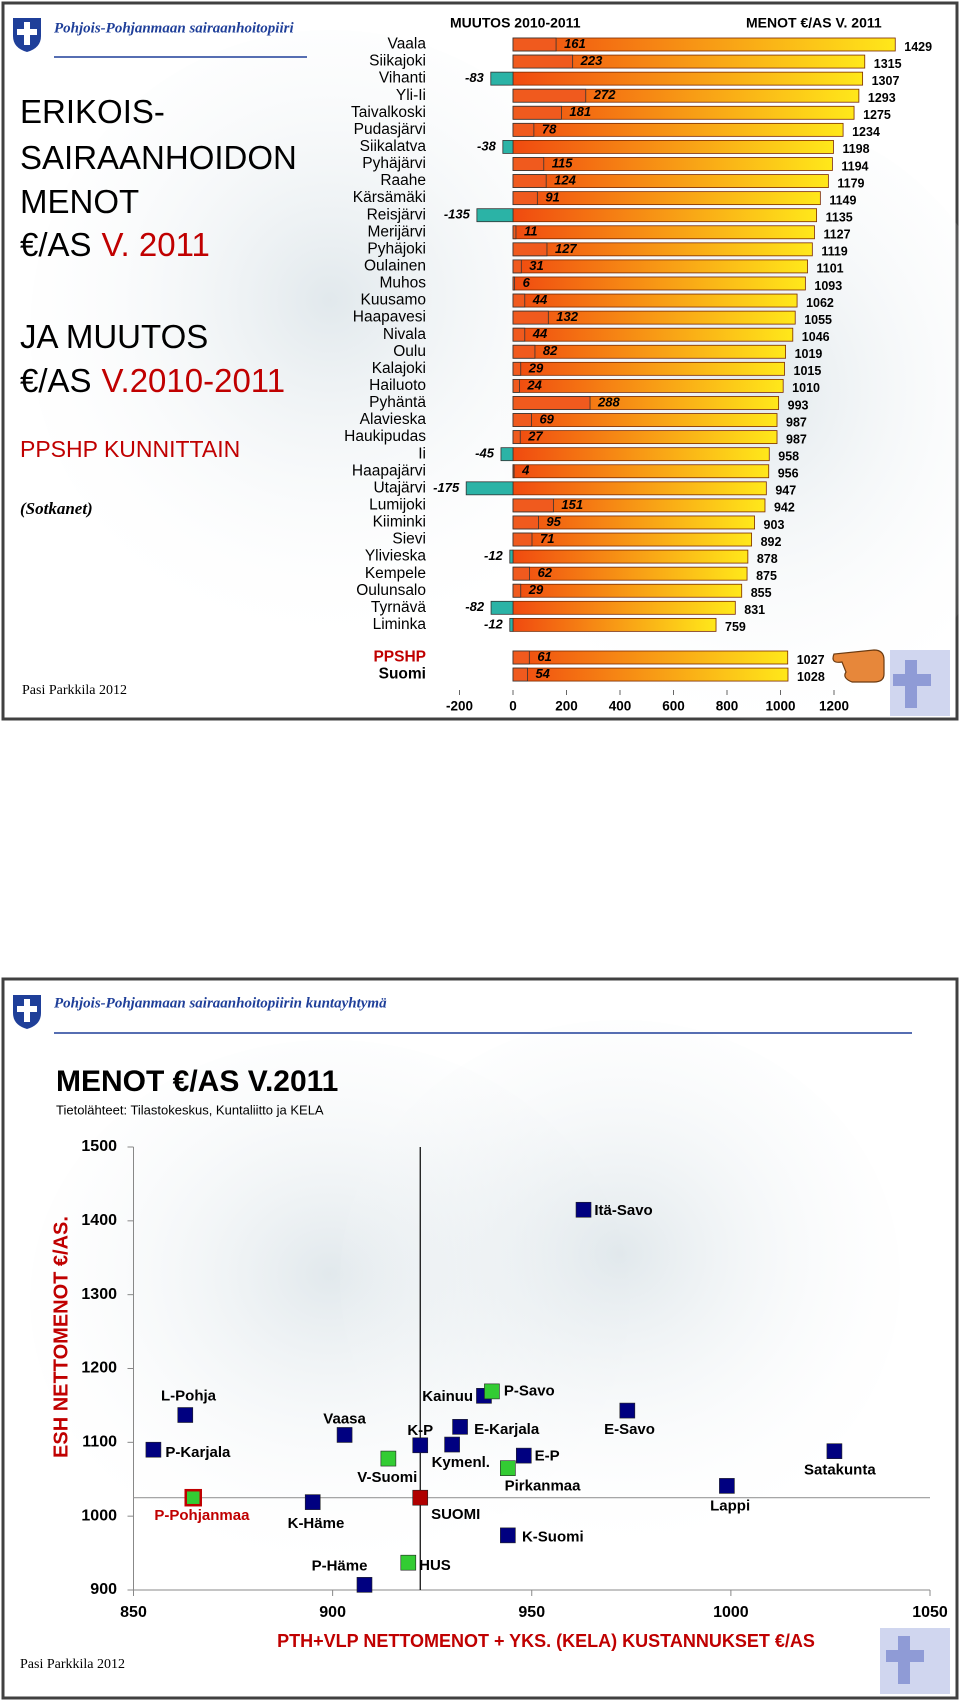  I want to click on category-label: Hailuoto, so click(397, 385).